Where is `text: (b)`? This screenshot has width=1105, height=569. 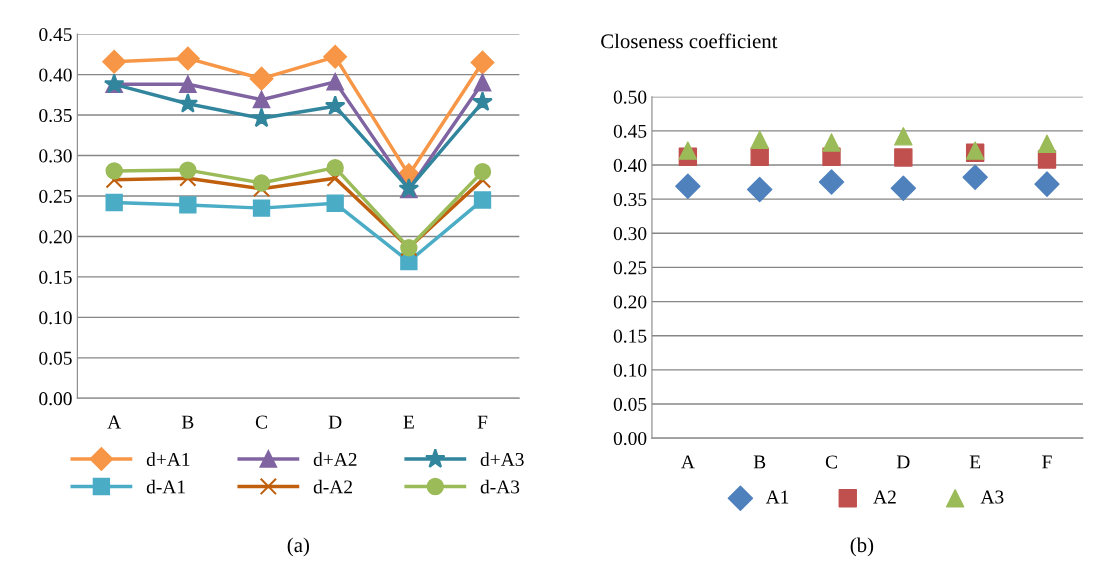
text: (b) is located at coordinates (862, 547).